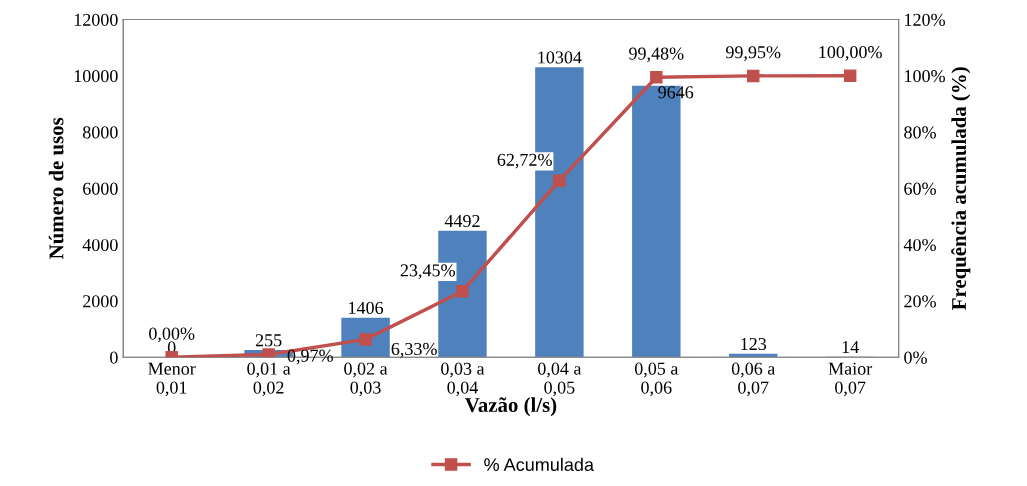  What do you see at coordinates (560, 379) in the screenshot?
I see `x-tick-label: 0,04 a 0,05` at bounding box center [560, 379].